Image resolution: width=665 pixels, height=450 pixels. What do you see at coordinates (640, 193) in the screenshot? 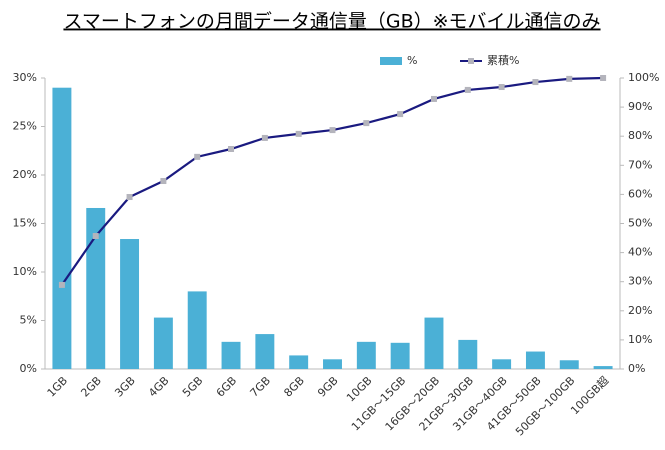
I see `y2-tick-label: 60%` at bounding box center [640, 193].